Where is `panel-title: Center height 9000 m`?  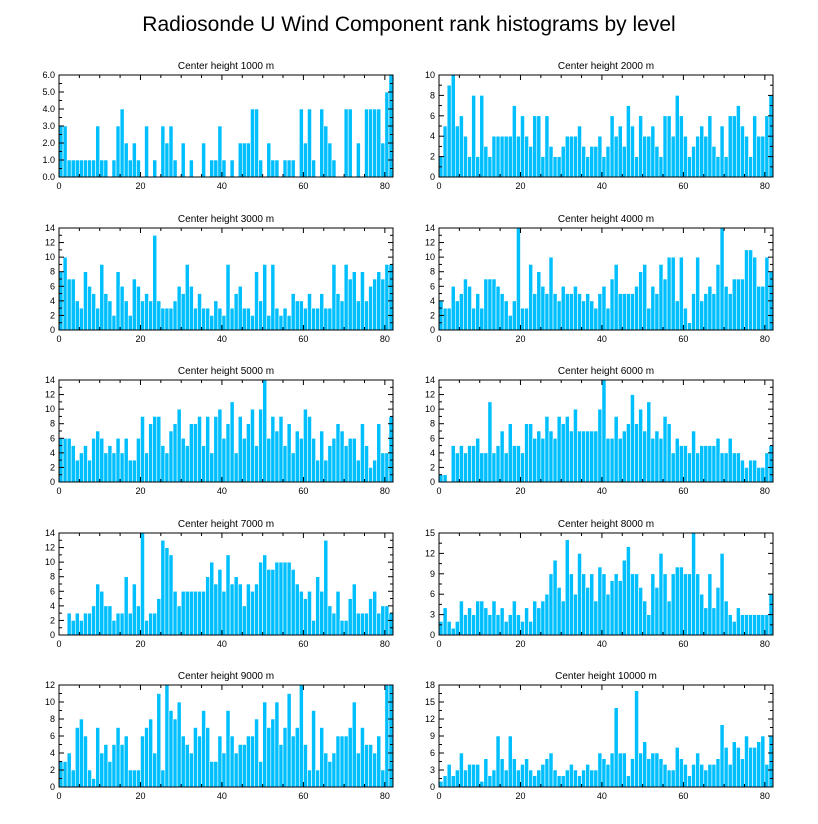
panel-title: Center height 9000 m is located at coordinates (226, 676).